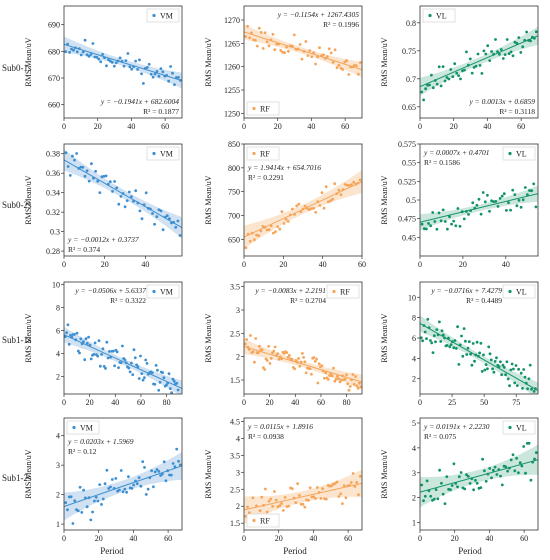 This screenshot has height=560, width=550. Describe the element at coordinates (82, 451) in the screenshot. I see `r-squared: R² = 0.12` at that location.